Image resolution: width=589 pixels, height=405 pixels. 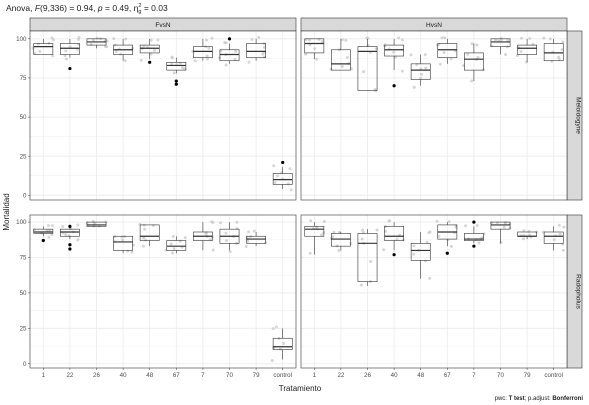 What do you see at coordinates (23, 117) in the screenshot?
I see `y-tick-label: 50` at bounding box center [23, 117].